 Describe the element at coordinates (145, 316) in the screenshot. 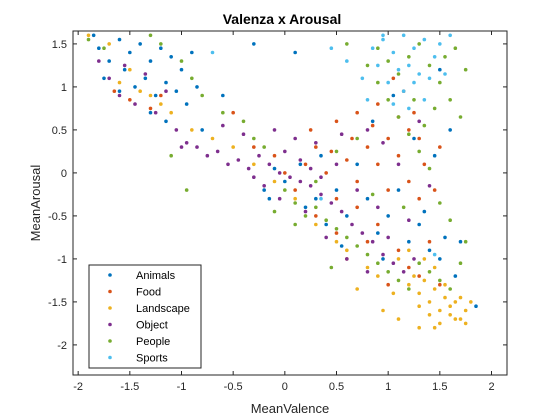

I see `legend-box` at that location.